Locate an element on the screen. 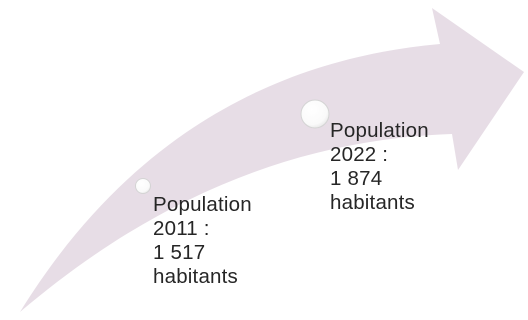 Image resolution: width=528 pixels, height=320 pixels. milestone-2022-line-3: 1 874 is located at coordinates (356, 178).